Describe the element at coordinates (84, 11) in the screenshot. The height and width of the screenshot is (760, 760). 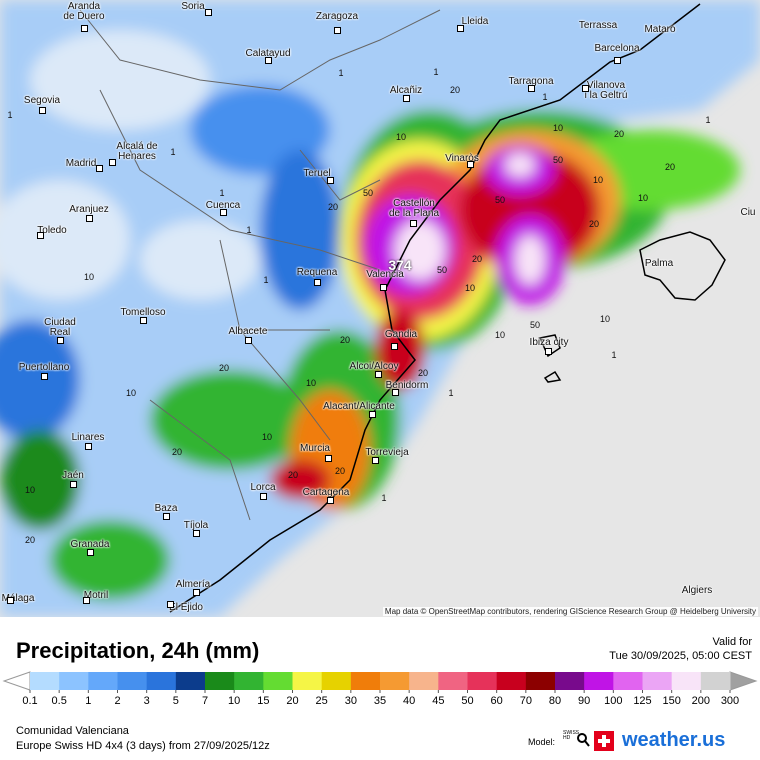
I see `city-label: Aranda de Duero` at that location.